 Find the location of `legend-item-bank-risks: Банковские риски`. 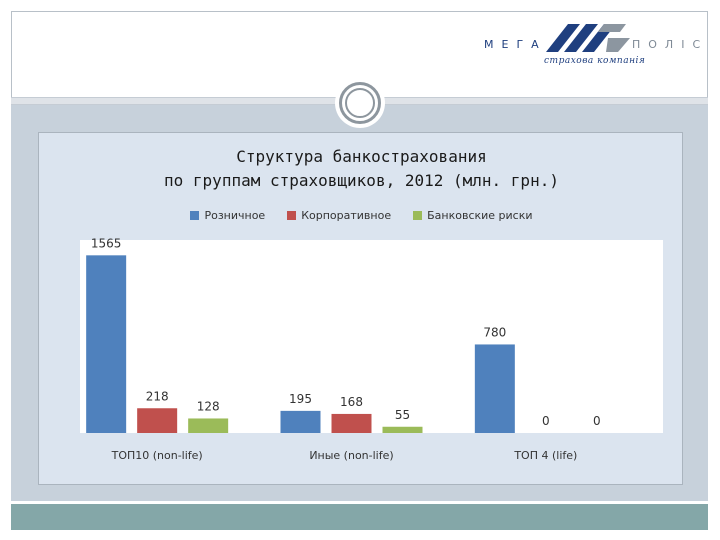

legend-item-bank-risks: Банковские риски is located at coordinates (473, 215).